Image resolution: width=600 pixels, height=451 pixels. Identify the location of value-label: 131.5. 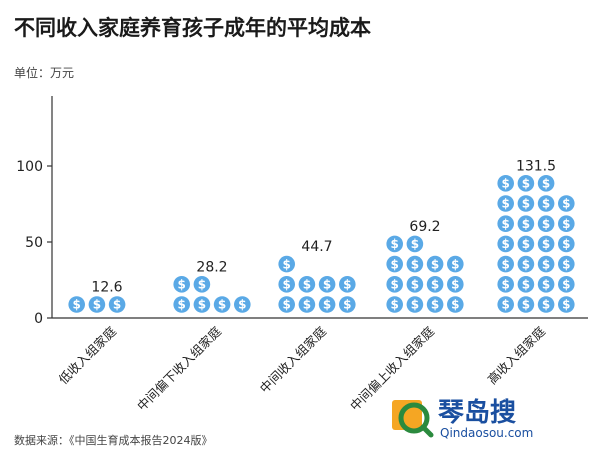
(536, 166).